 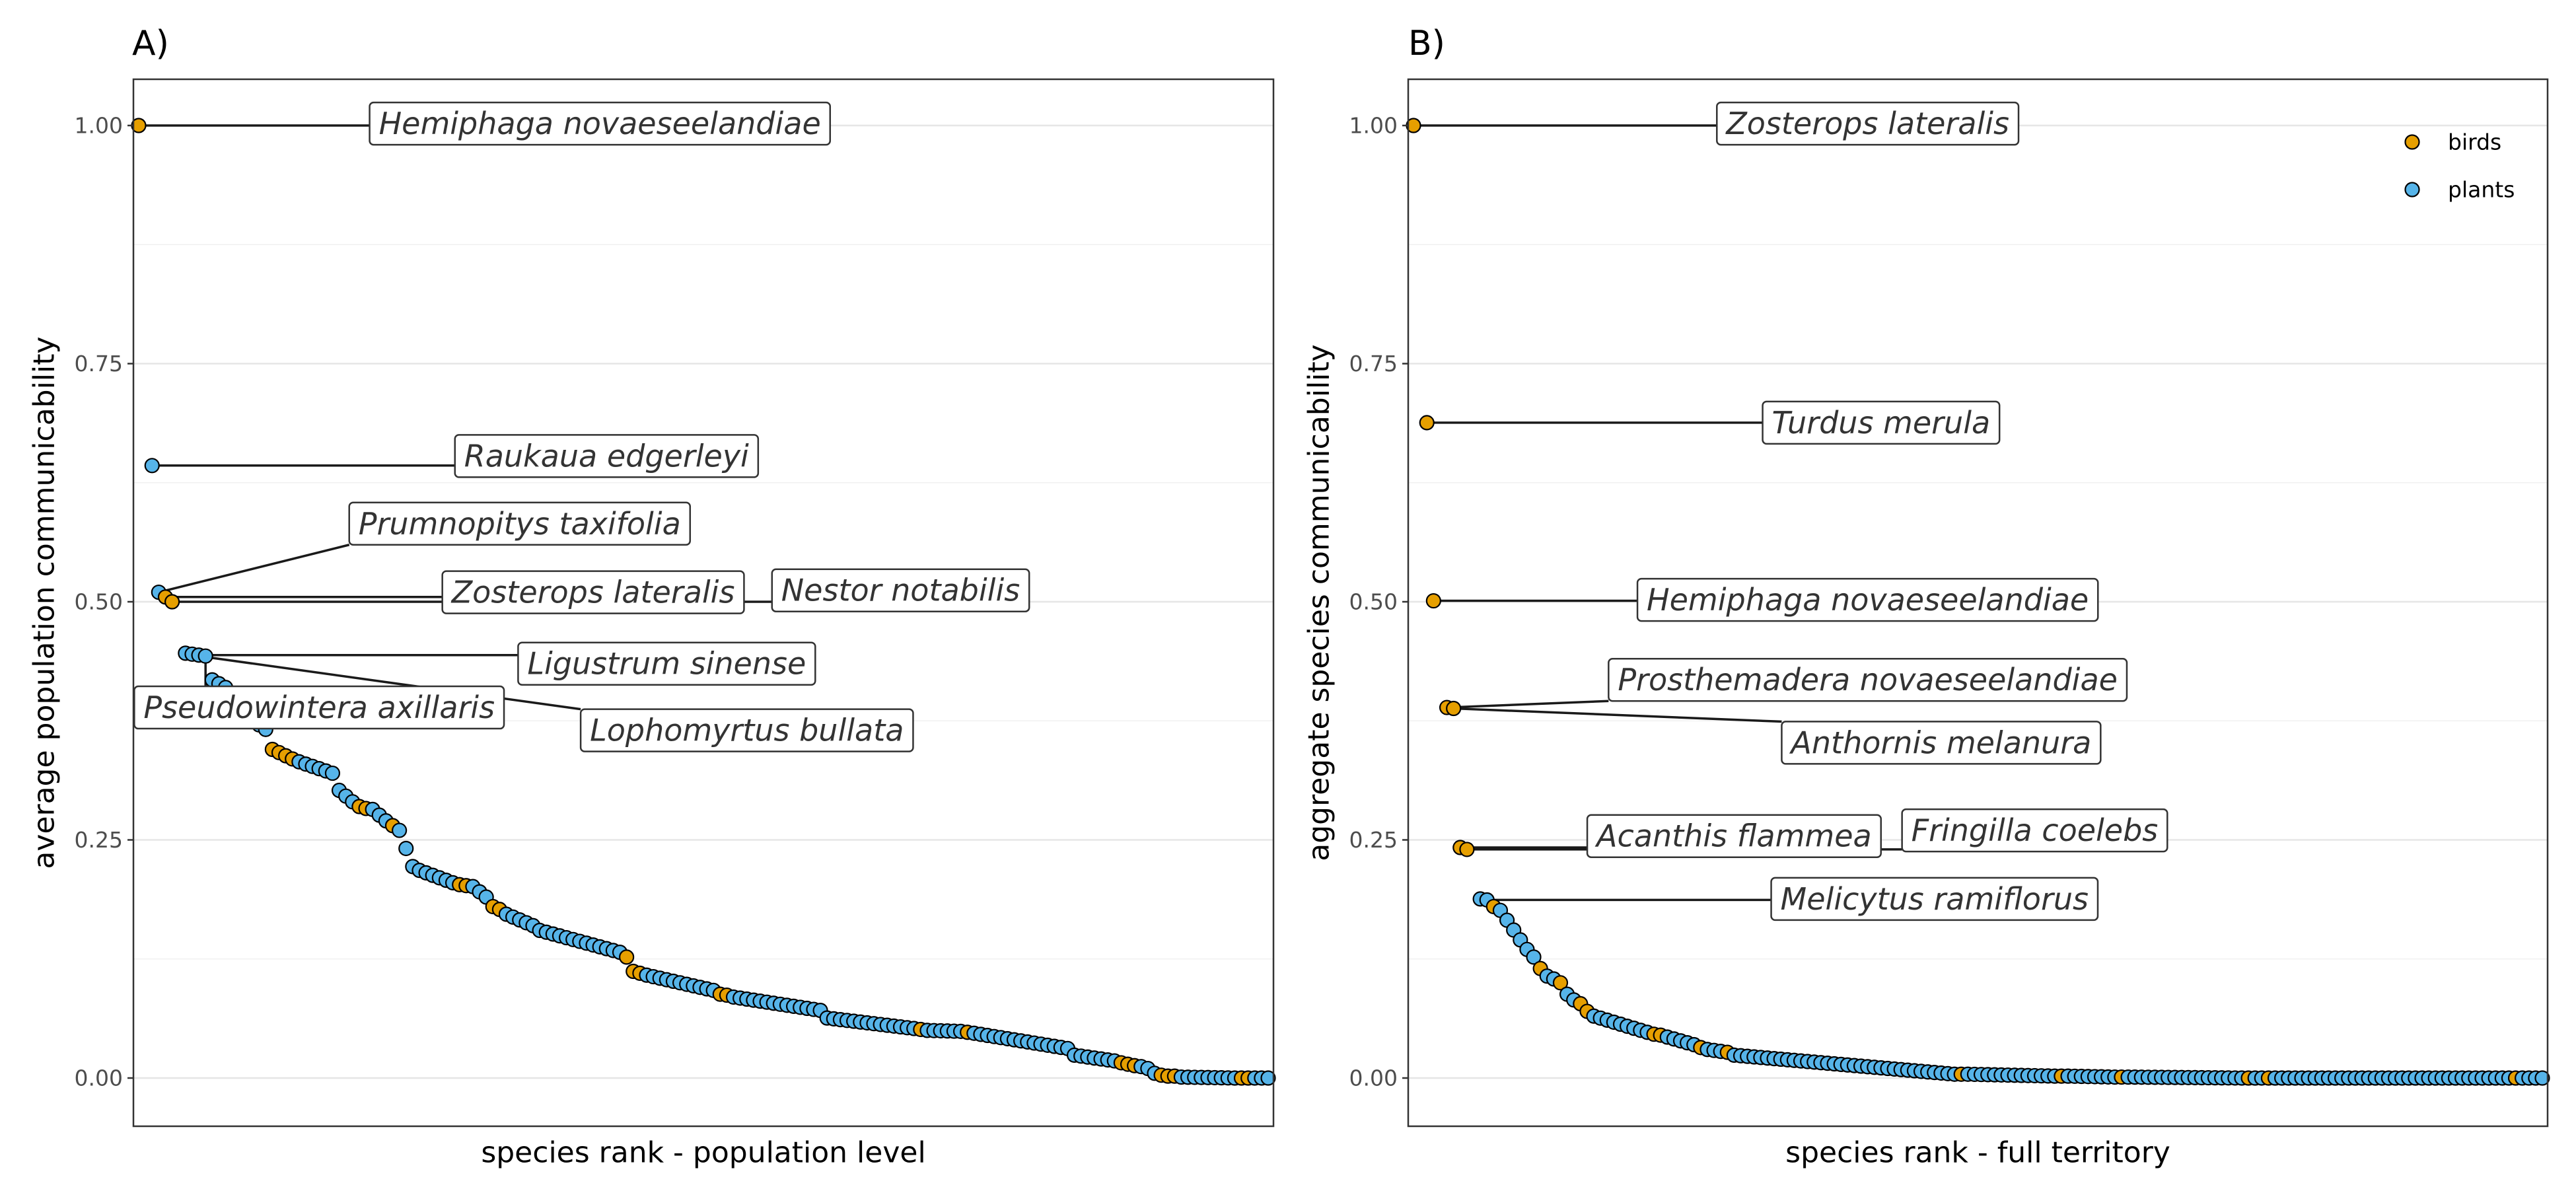 What do you see at coordinates (1426, 44) in the screenshot?
I see `panel-tag: B)` at bounding box center [1426, 44].